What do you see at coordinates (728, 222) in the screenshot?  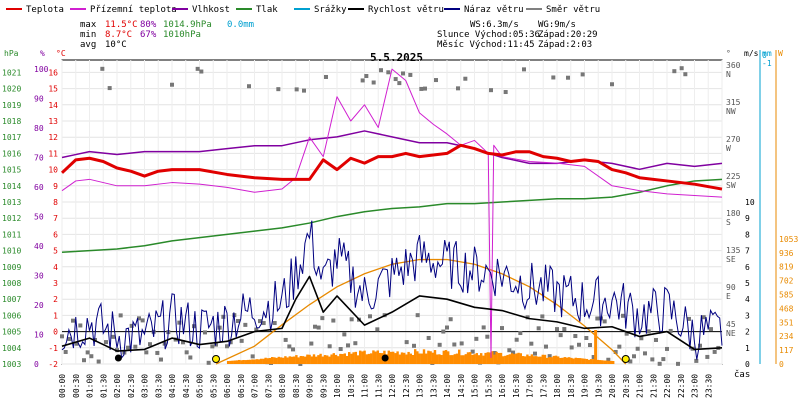 I see `tick-direction-label: S` at bounding box center [728, 222].